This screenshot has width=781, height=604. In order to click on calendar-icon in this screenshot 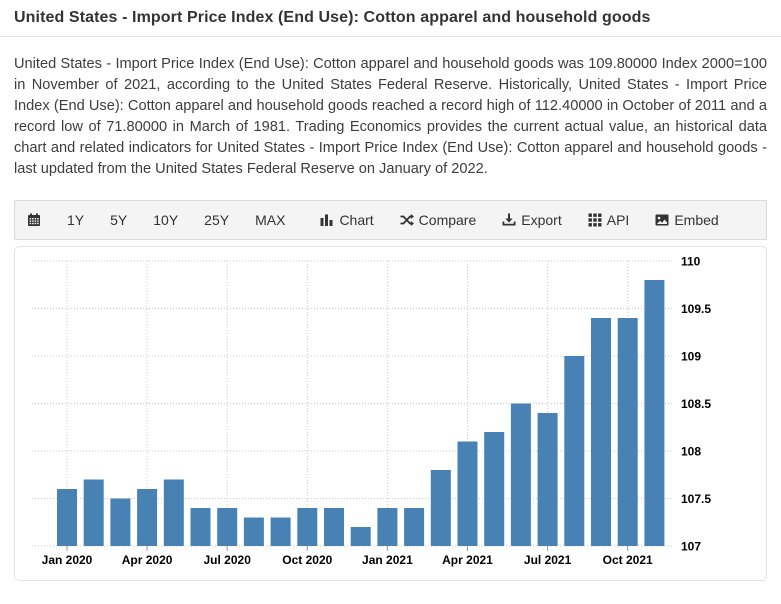, I will do `click(34, 220)`.